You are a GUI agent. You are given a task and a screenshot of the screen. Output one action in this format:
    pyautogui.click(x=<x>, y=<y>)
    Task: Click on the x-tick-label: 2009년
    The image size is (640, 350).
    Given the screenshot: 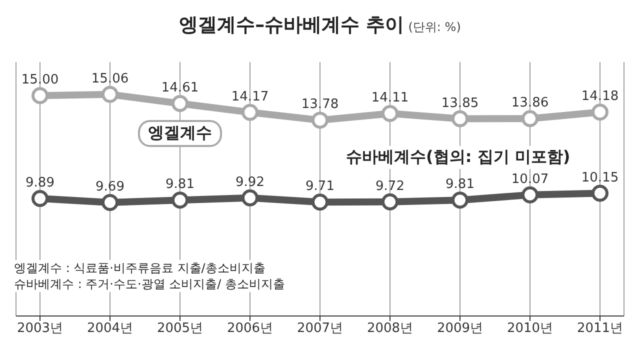 What is the action you would take?
    pyautogui.click(x=460, y=328)
    